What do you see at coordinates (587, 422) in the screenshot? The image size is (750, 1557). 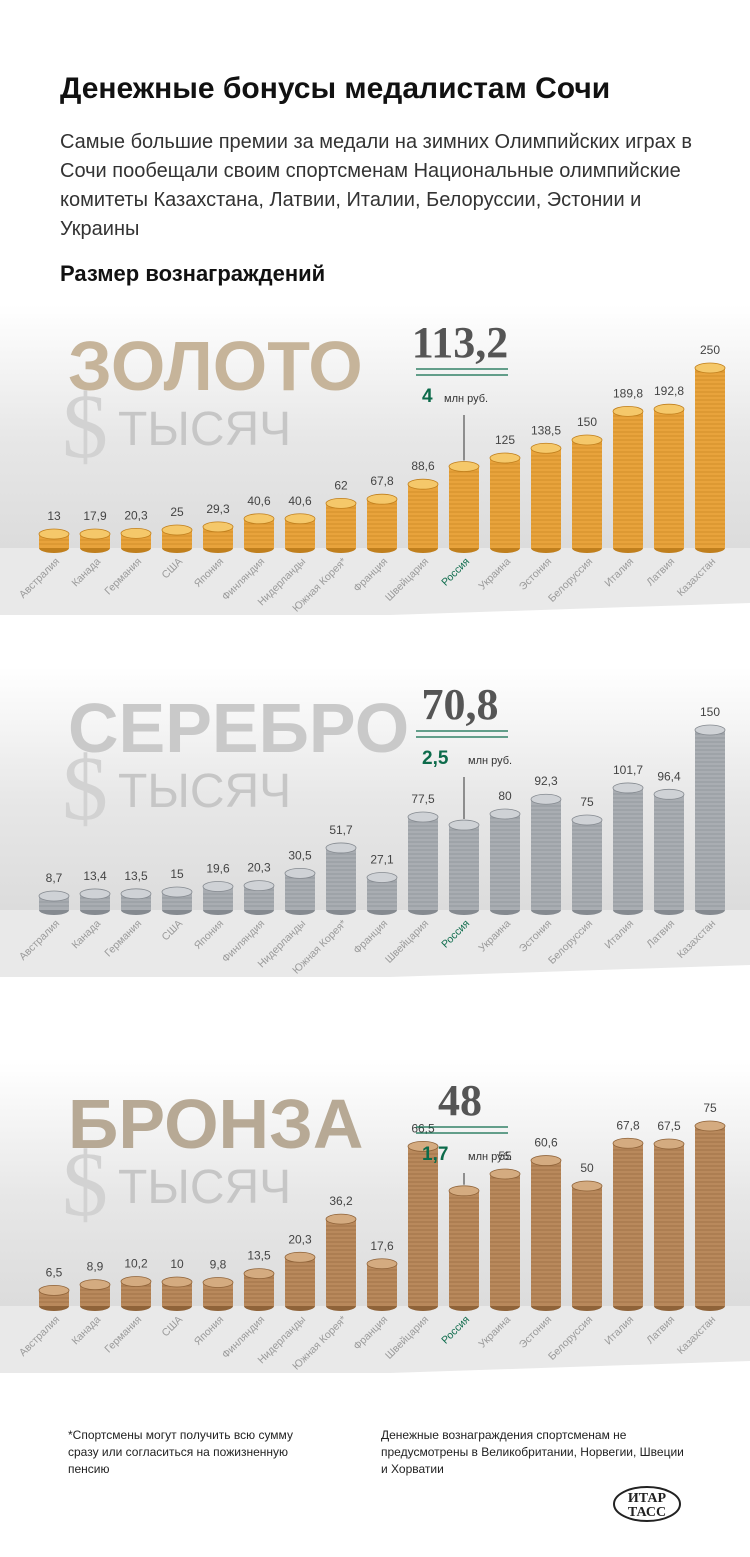 I see `value-label: 150` at bounding box center [587, 422].